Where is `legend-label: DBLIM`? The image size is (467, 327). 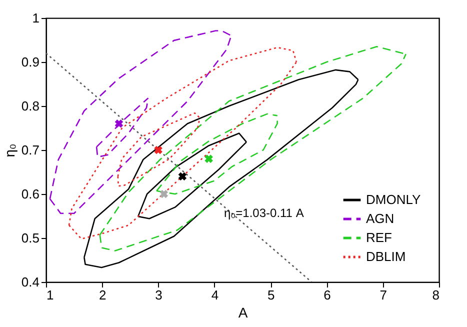 legend-label: DBLIM is located at coordinates (386, 256).